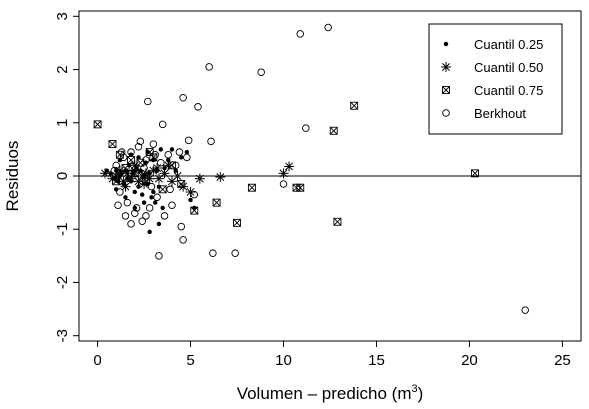  I want to click on x-axis-label-close: ), so click(421, 393).